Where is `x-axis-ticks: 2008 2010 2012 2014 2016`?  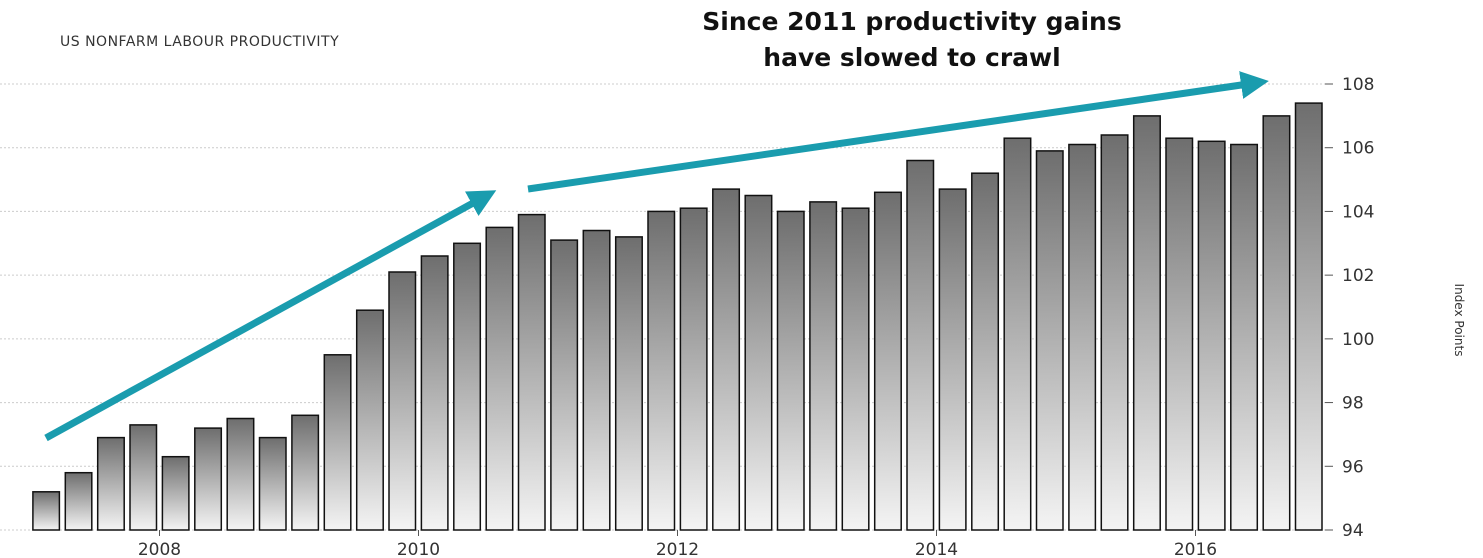
x-axis-ticks: 2008 2010 2012 2014 2016 is located at coordinates (677, 544).